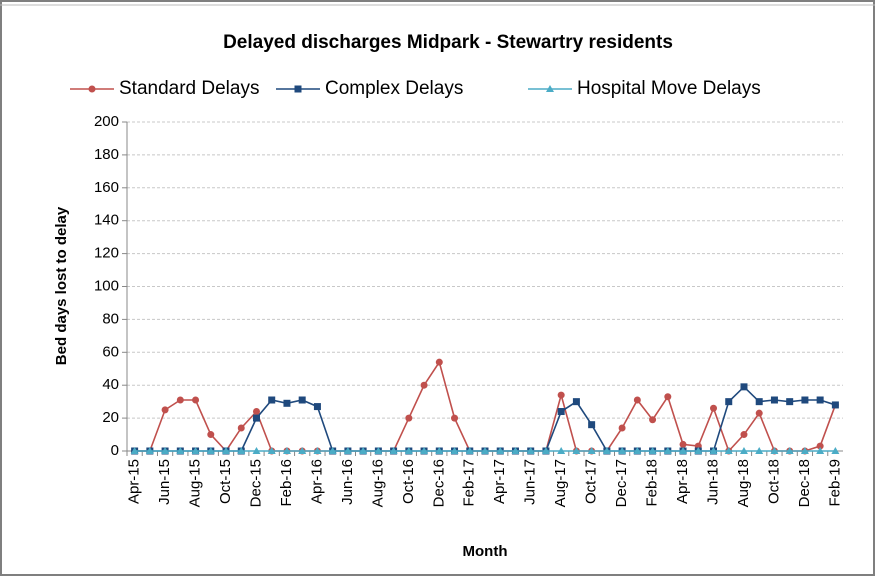 This screenshot has width=875, height=576. I want to click on legend-label: Complex Delays, so click(394, 88).